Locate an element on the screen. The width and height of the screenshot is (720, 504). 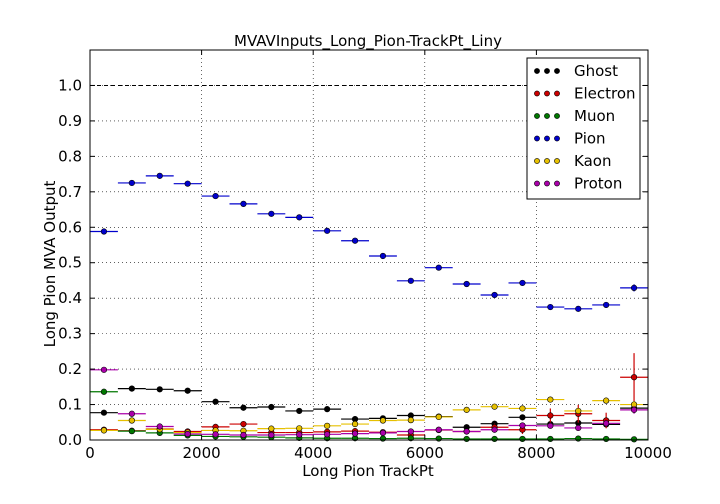
x-axis-title: Long Pion TrackPt is located at coordinates (368, 471).